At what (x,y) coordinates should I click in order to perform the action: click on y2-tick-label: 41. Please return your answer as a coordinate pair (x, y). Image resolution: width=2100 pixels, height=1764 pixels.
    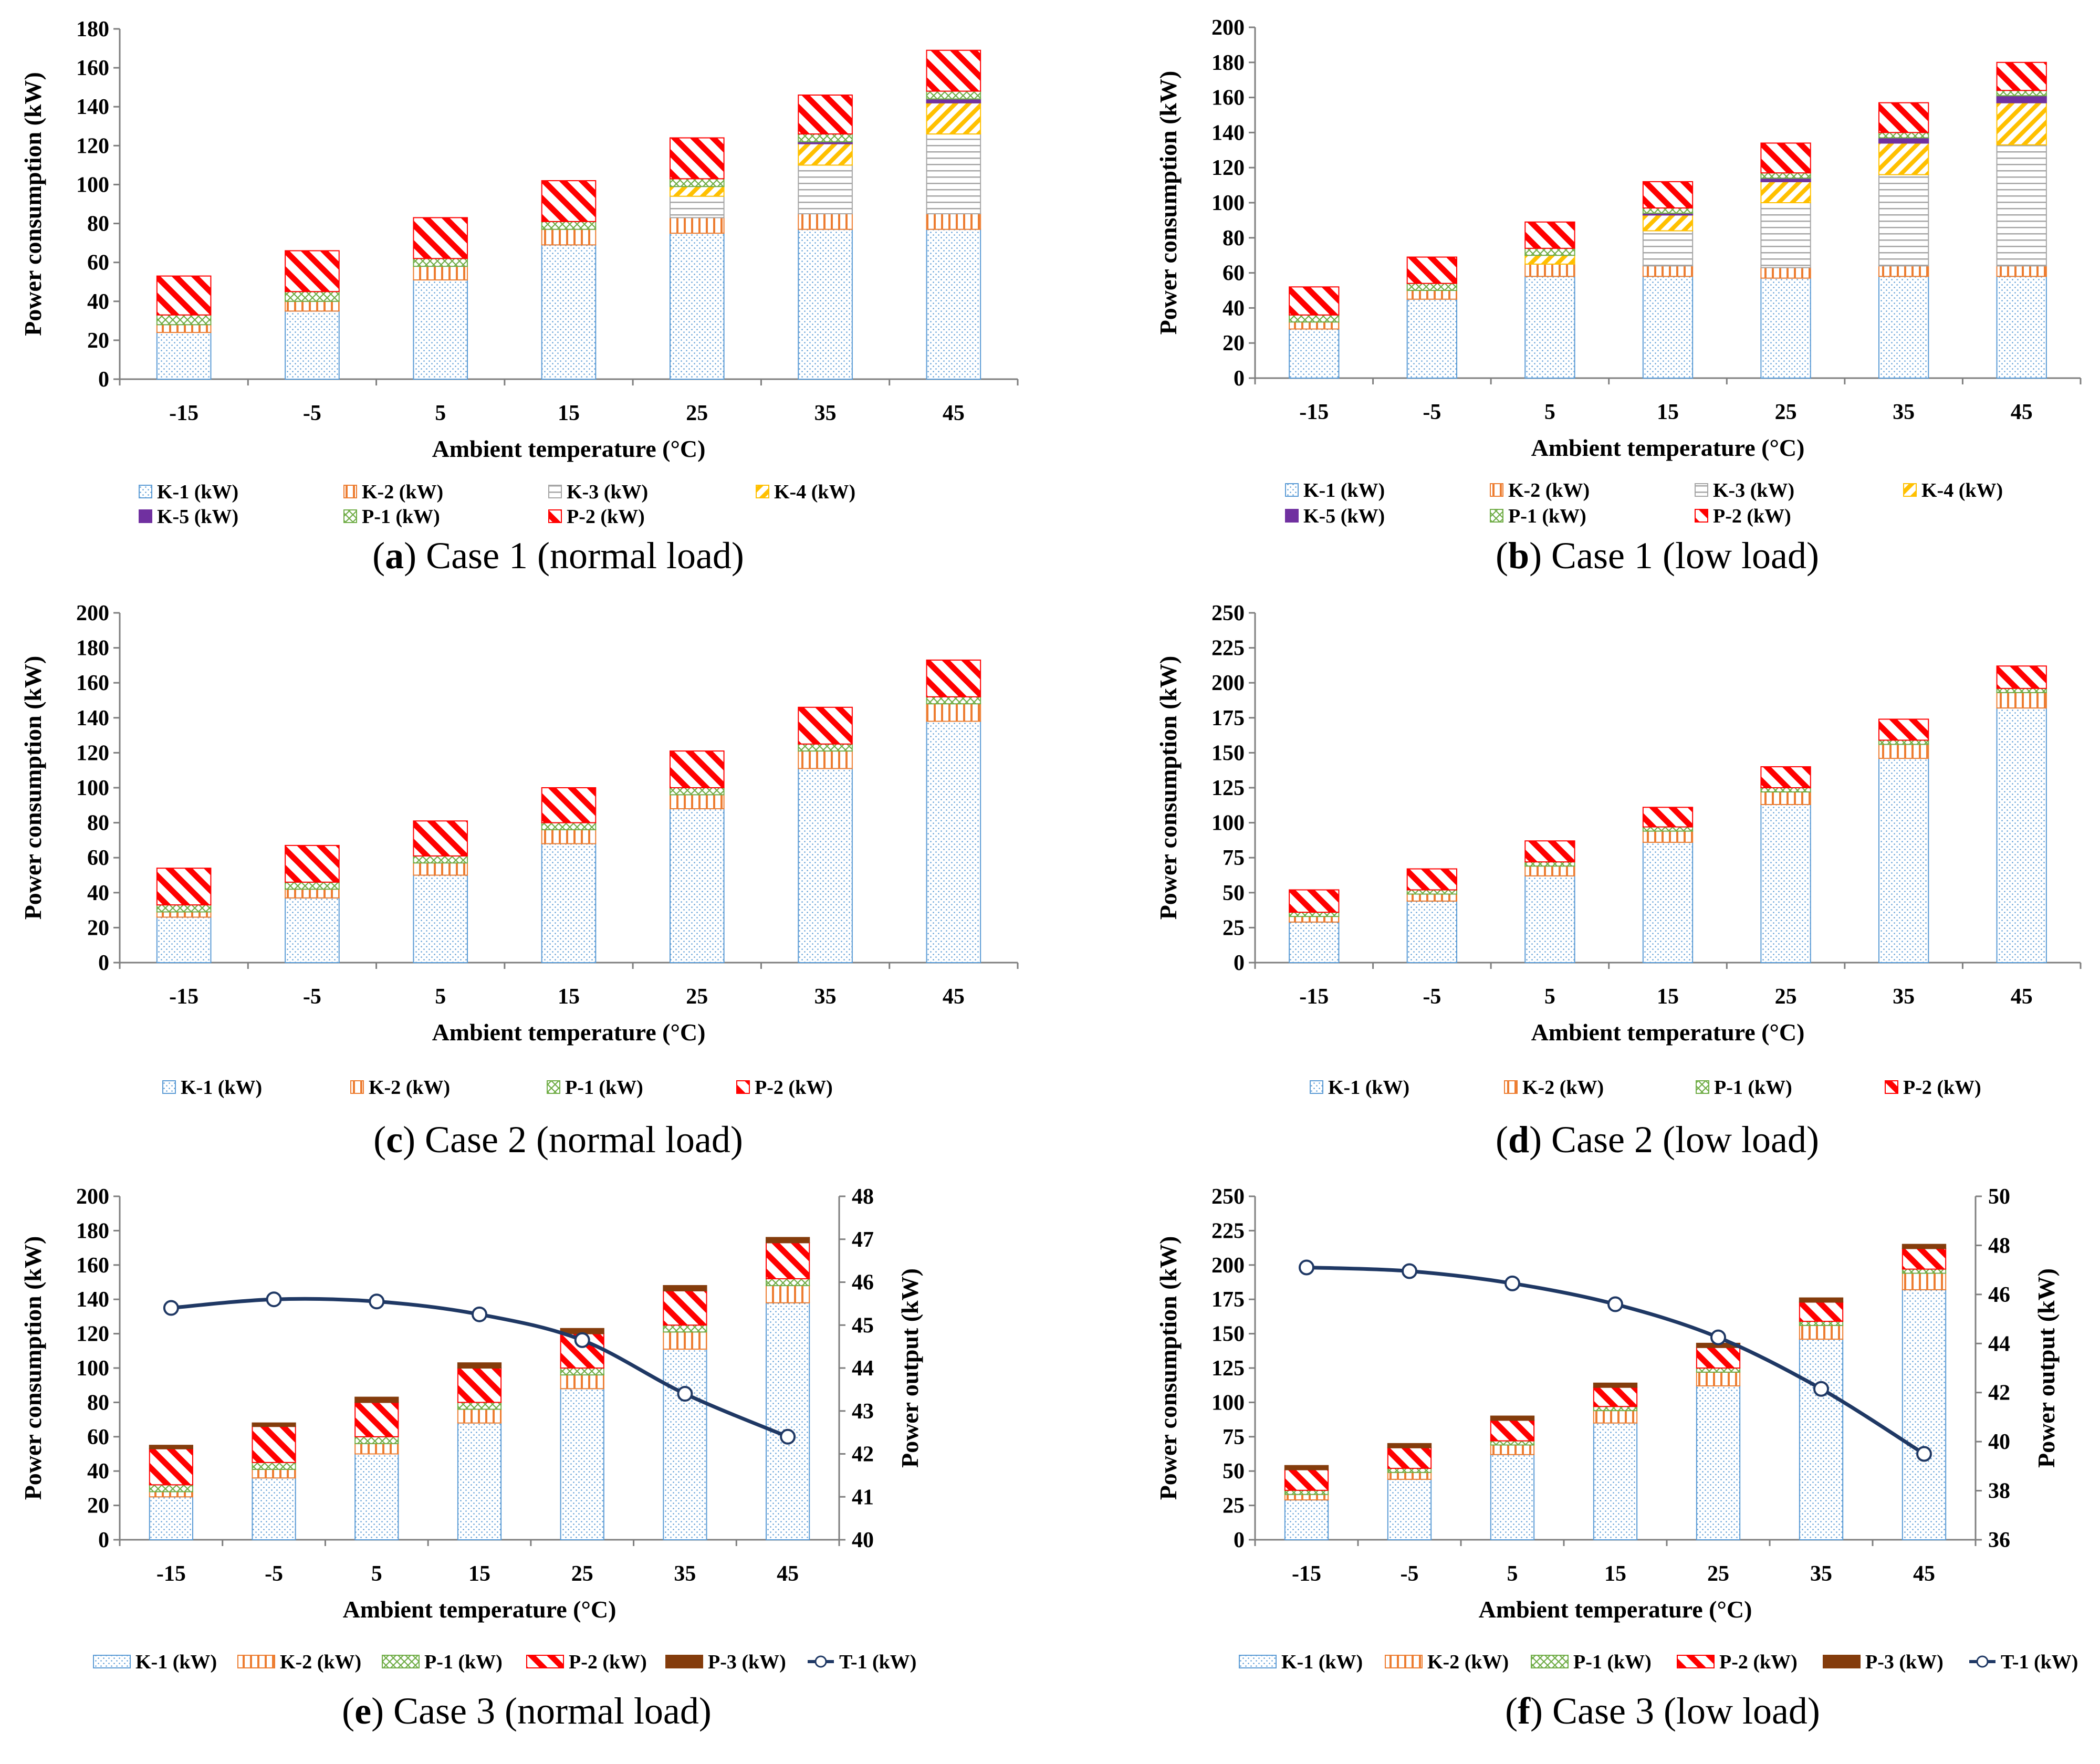
    Looking at the image, I should click on (863, 1497).